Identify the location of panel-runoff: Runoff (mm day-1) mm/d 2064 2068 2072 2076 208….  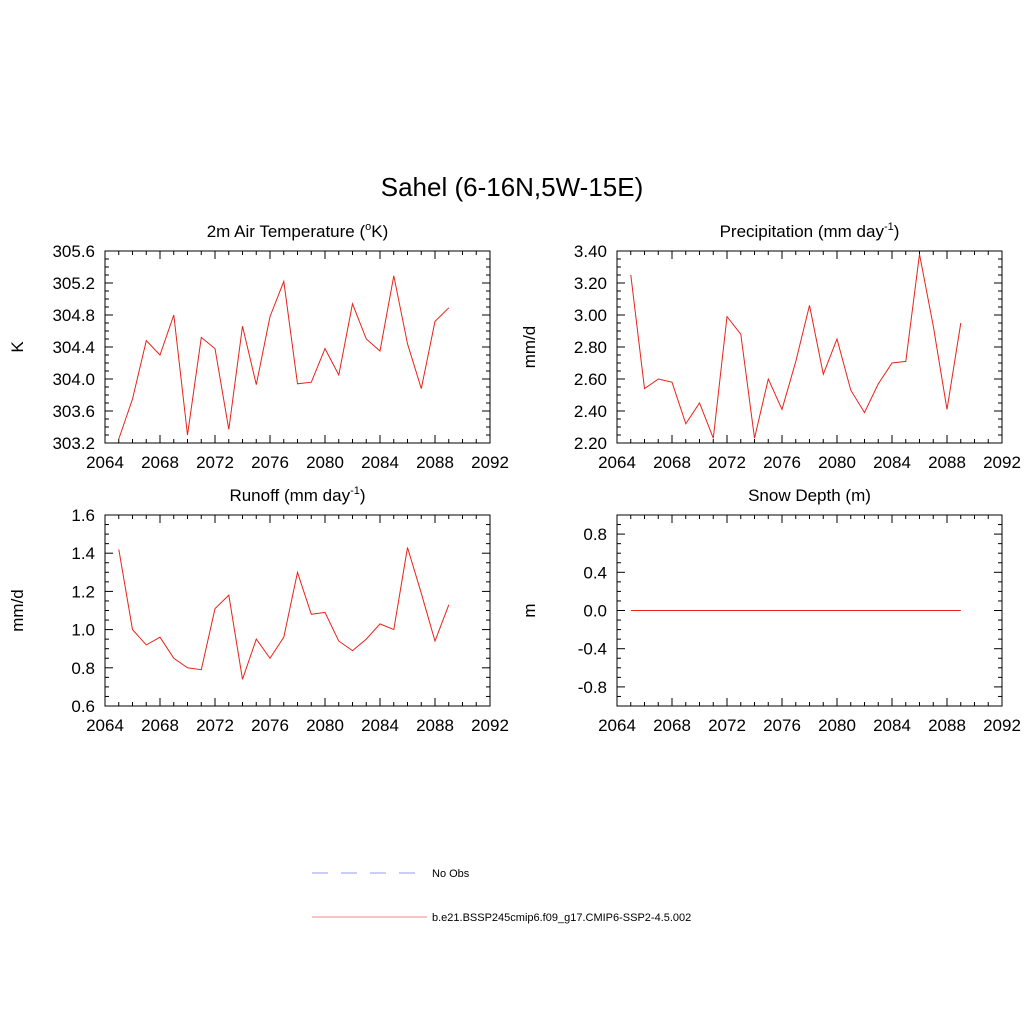
(258, 610).